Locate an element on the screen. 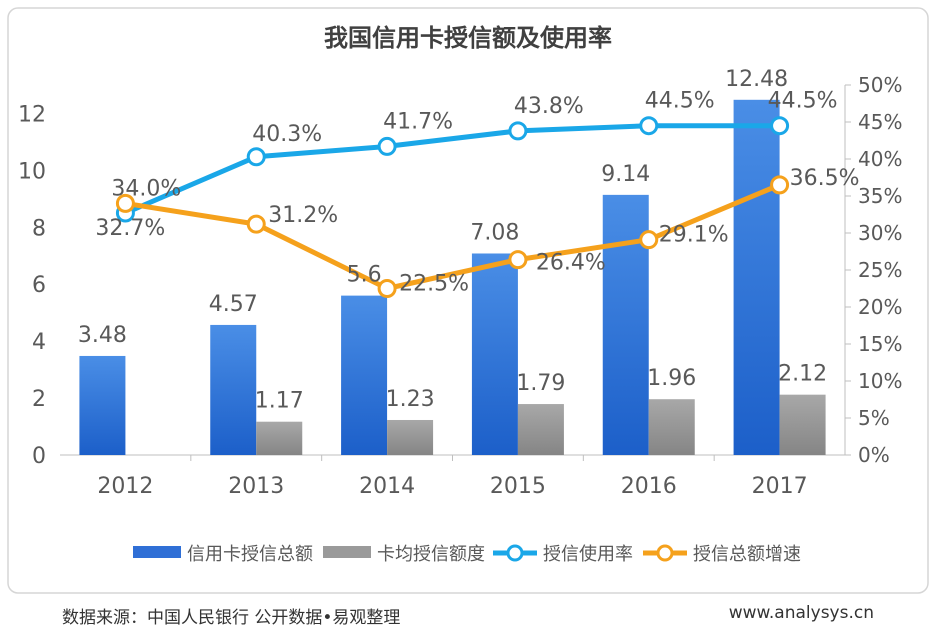  credit-total-value-label: 9.14 is located at coordinates (625, 174).